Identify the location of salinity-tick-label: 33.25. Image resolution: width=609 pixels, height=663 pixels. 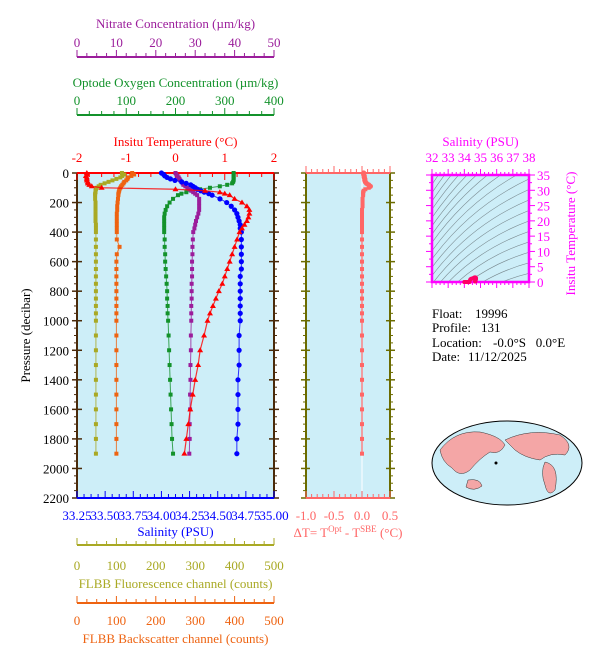
(76, 515).